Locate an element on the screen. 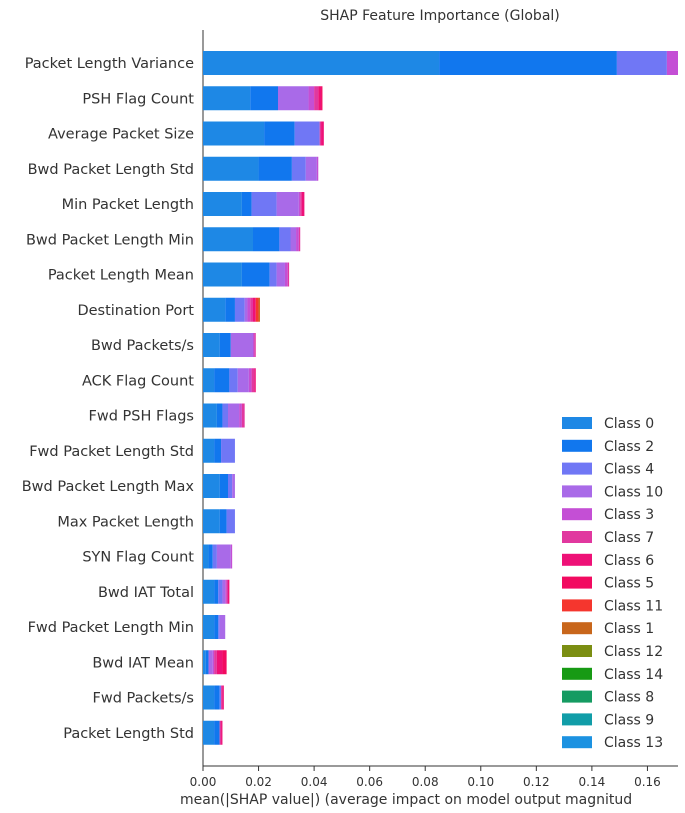  category-label: Packet Length Mean is located at coordinates (121, 276).